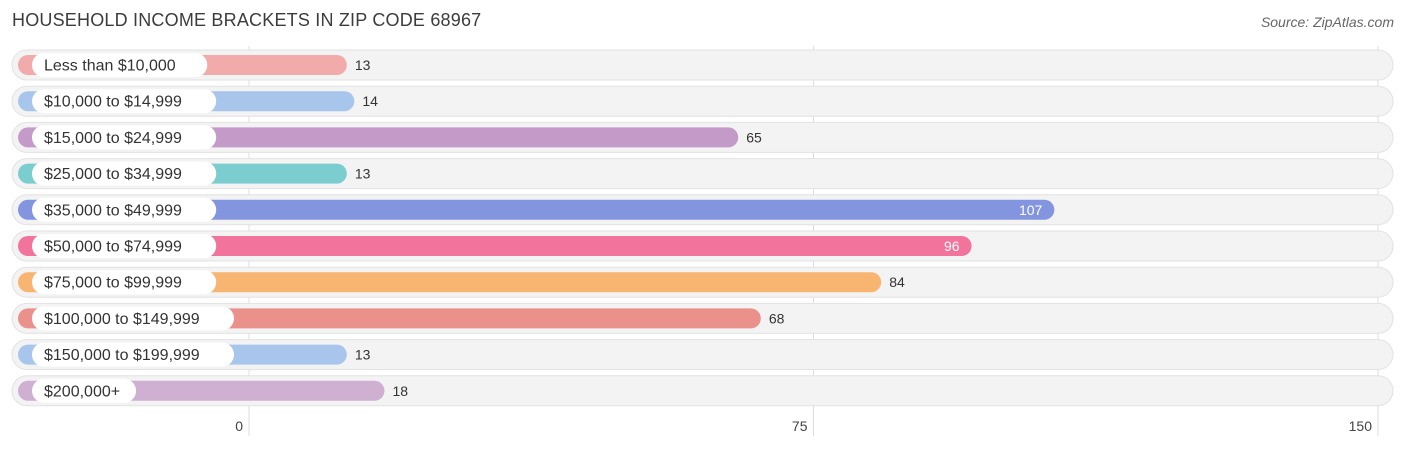 The image size is (1406, 449). I want to click on x-tick-label: 75, so click(800, 426).